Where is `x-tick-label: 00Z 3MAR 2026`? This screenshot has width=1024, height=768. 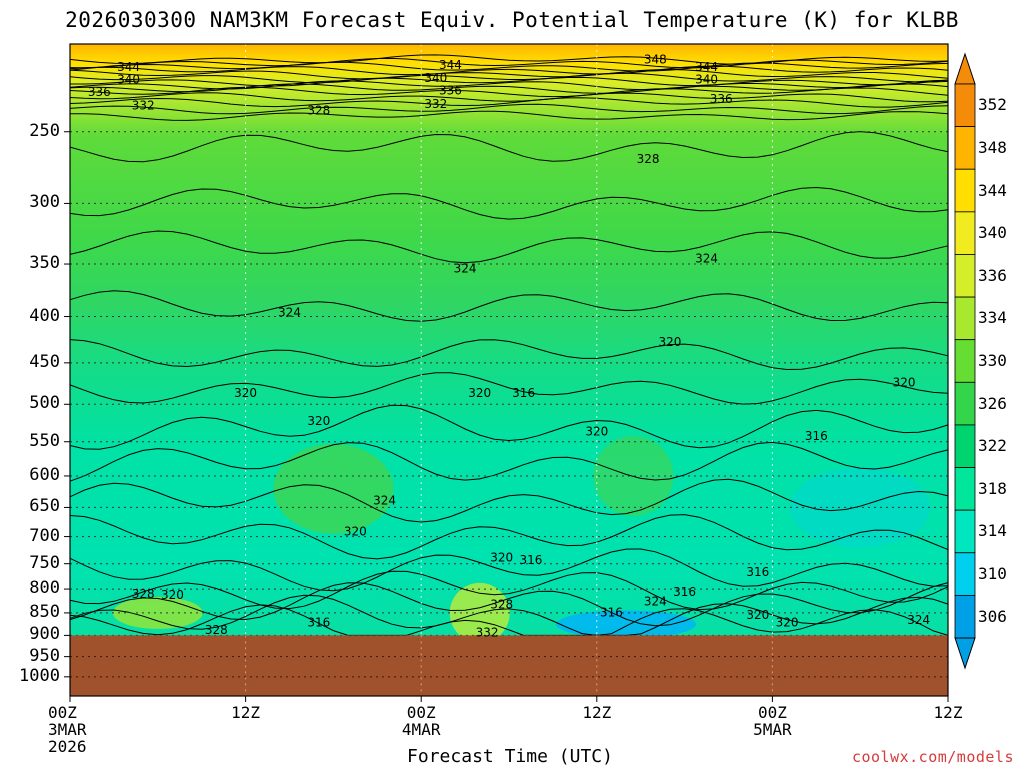
x-tick-label: 00Z 3MAR 2026 is located at coordinates (67, 729).